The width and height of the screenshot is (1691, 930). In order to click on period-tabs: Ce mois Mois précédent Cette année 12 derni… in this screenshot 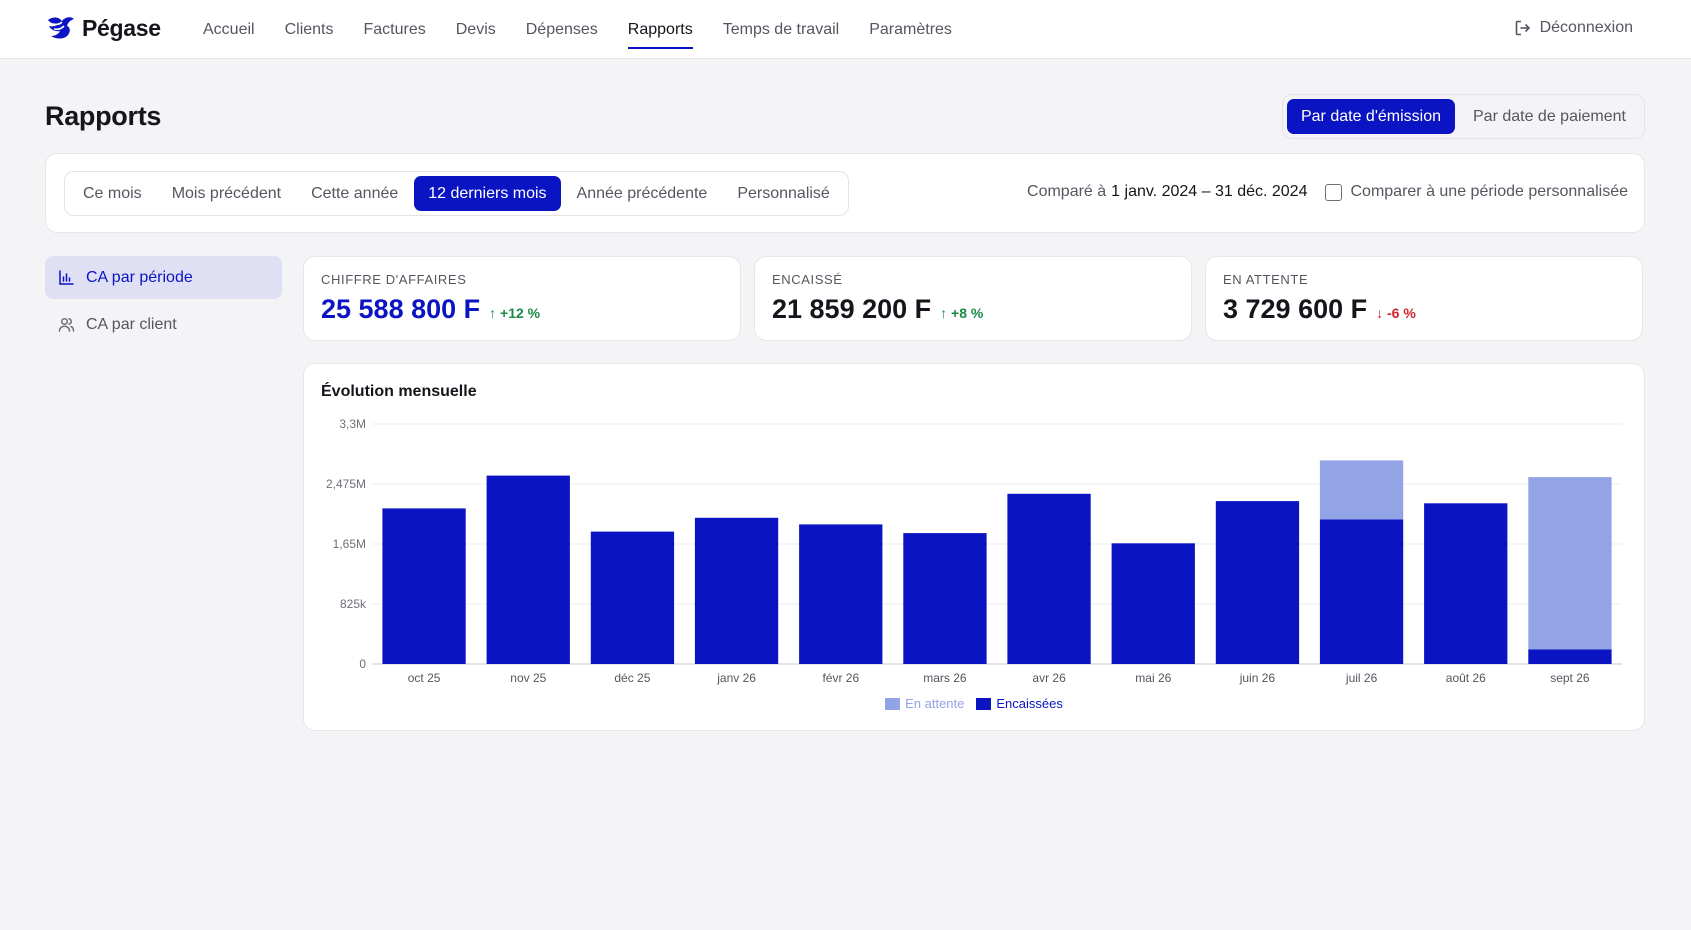, I will do `click(456, 193)`.